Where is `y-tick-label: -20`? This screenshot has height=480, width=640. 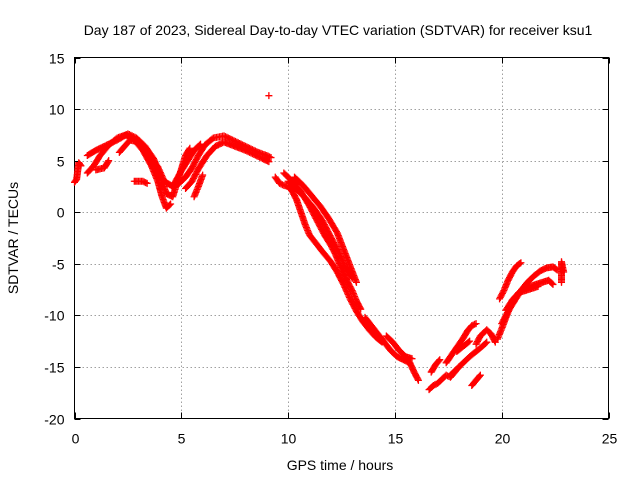
y-tick-label: -20 is located at coordinates (54, 420).